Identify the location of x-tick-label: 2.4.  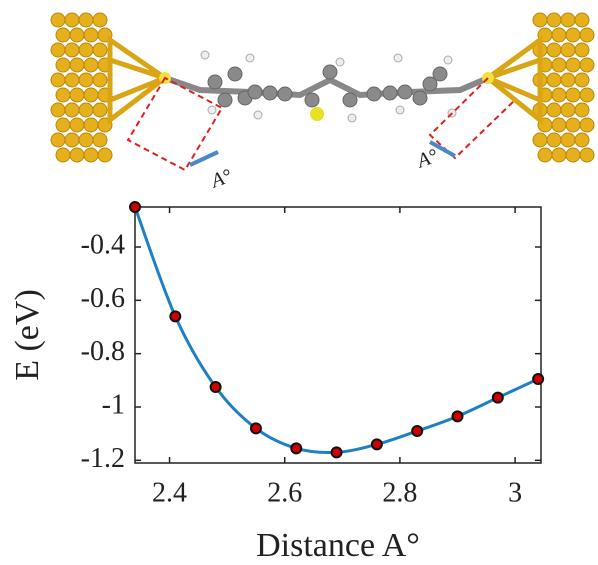
(169, 492).